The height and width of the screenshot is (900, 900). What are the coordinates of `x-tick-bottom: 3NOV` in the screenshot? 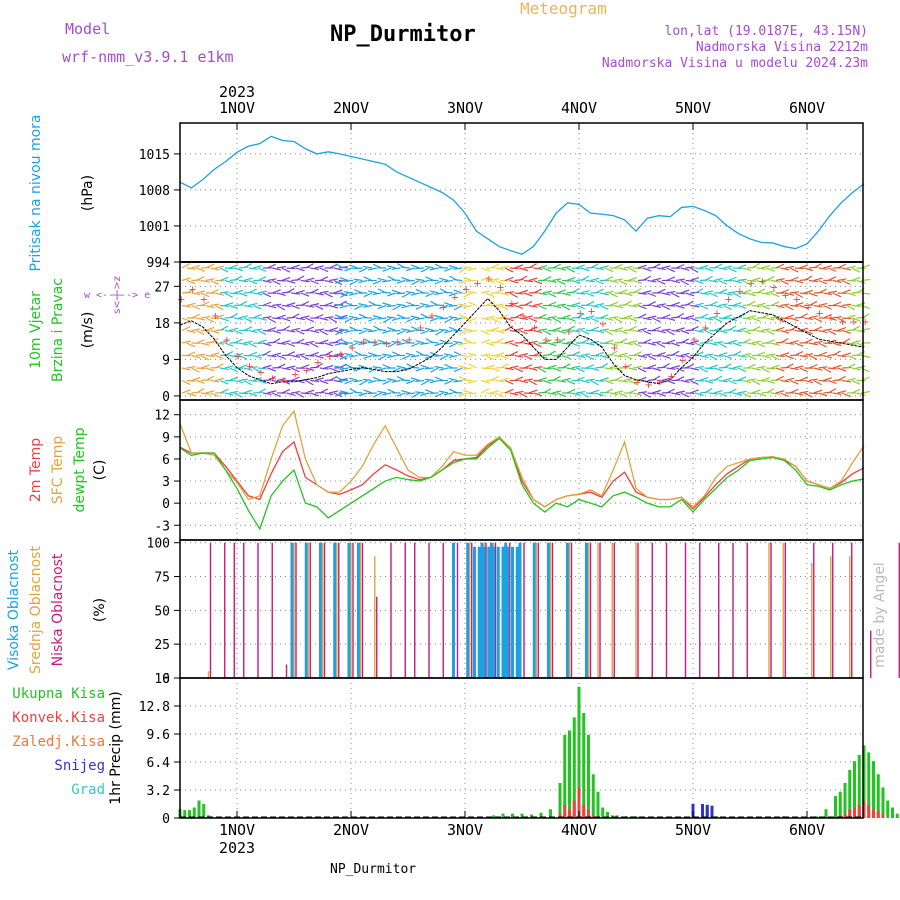 It's located at (465, 830).